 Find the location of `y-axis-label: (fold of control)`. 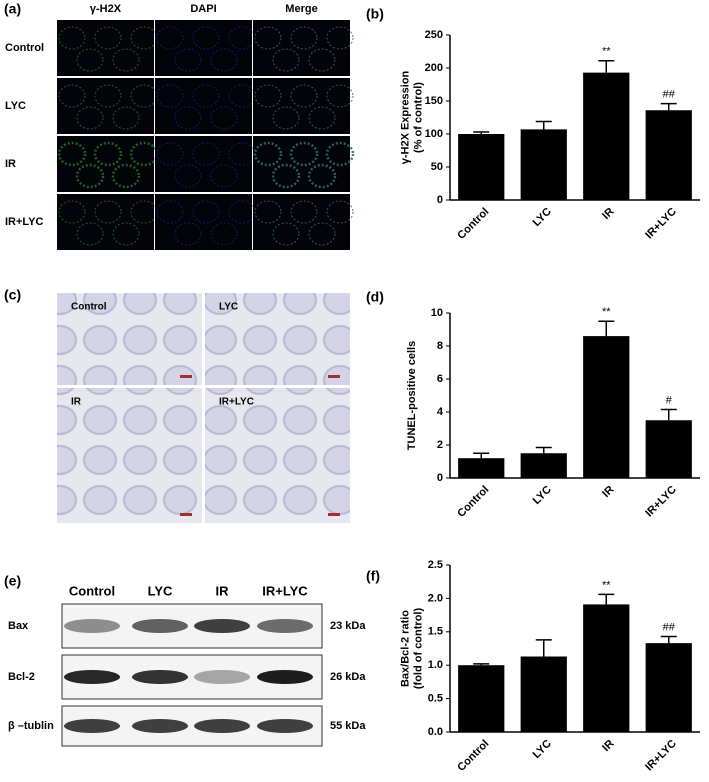

y-axis-label: (fold of control) is located at coordinates (418, 649).